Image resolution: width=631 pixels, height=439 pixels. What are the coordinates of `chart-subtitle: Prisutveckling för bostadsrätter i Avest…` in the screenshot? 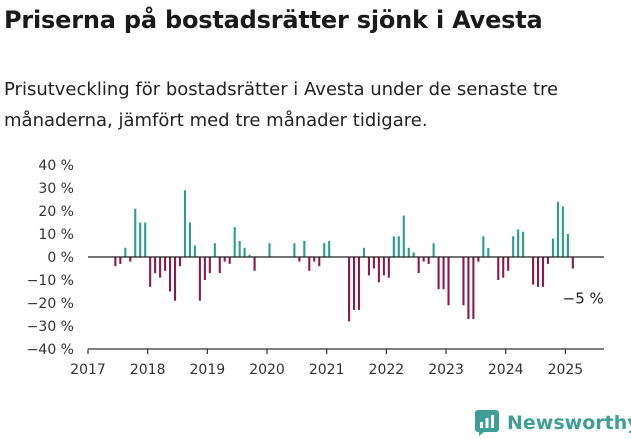 It's located at (281, 105).